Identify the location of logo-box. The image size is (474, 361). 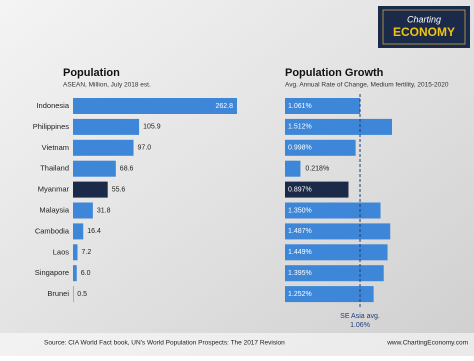
(424, 27).